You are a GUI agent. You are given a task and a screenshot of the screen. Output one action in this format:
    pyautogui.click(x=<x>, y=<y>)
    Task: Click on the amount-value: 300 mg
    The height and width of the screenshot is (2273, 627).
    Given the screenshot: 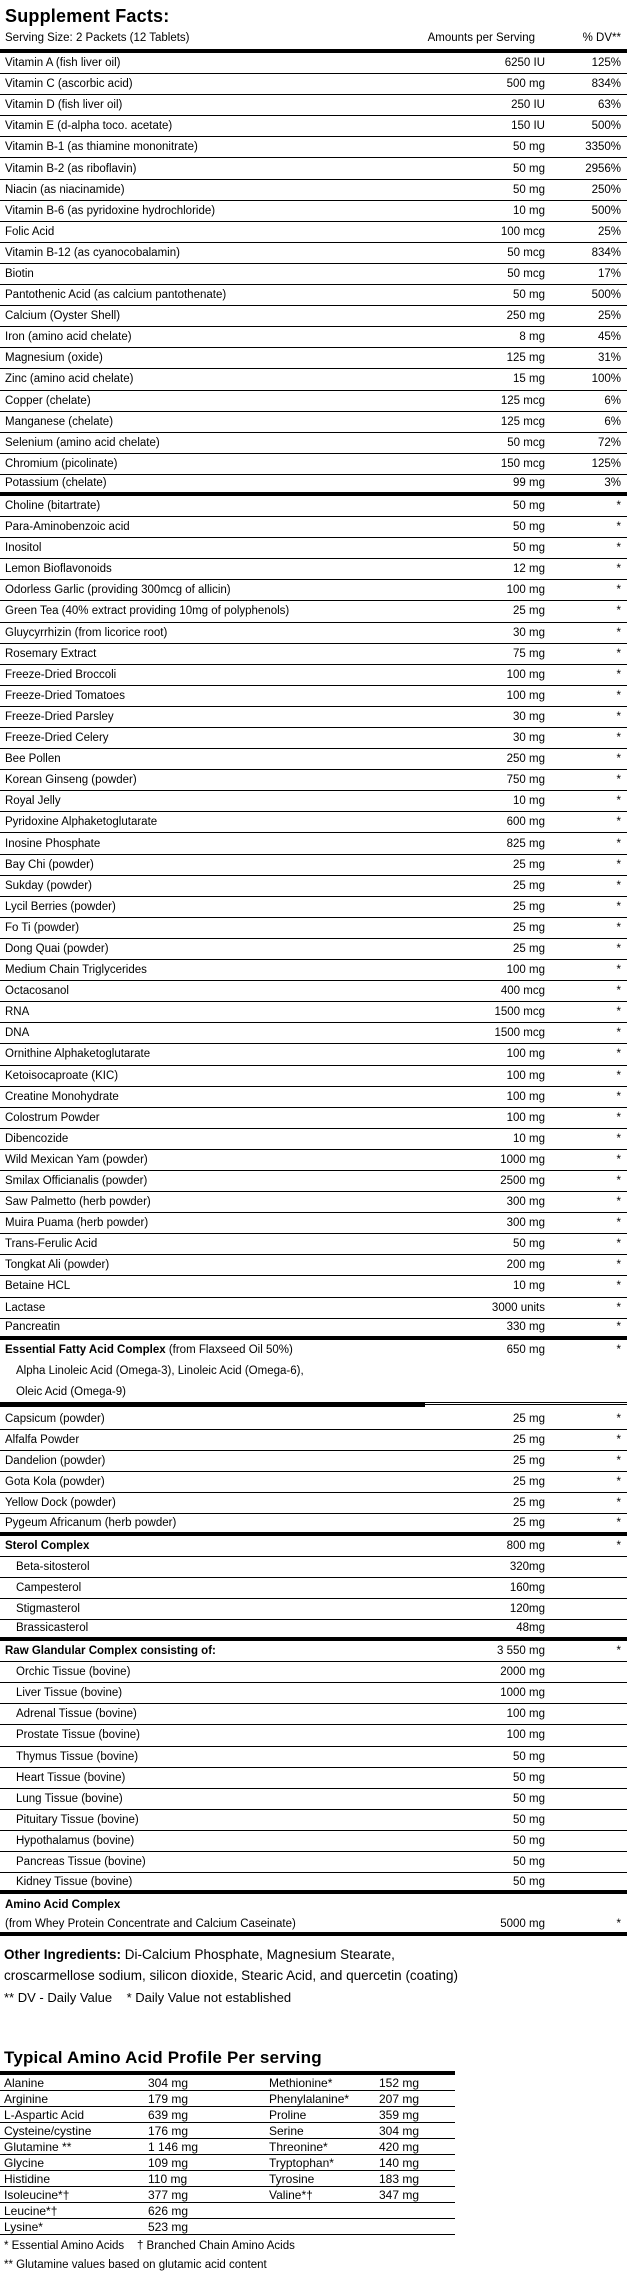 What is the action you would take?
    pyautogui.click(x=525, y=1223)
    